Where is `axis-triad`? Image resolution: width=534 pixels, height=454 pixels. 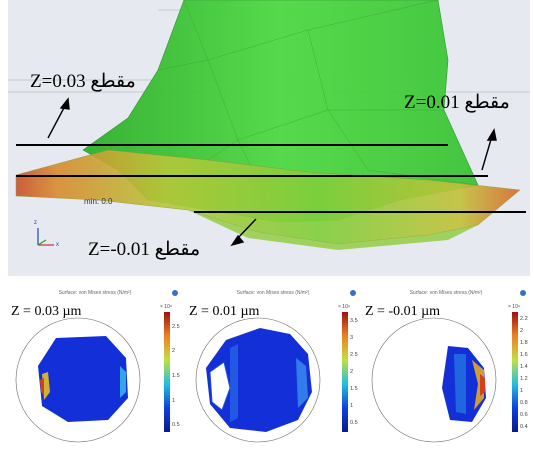 axis-triad is located at coordinates (45, 237).